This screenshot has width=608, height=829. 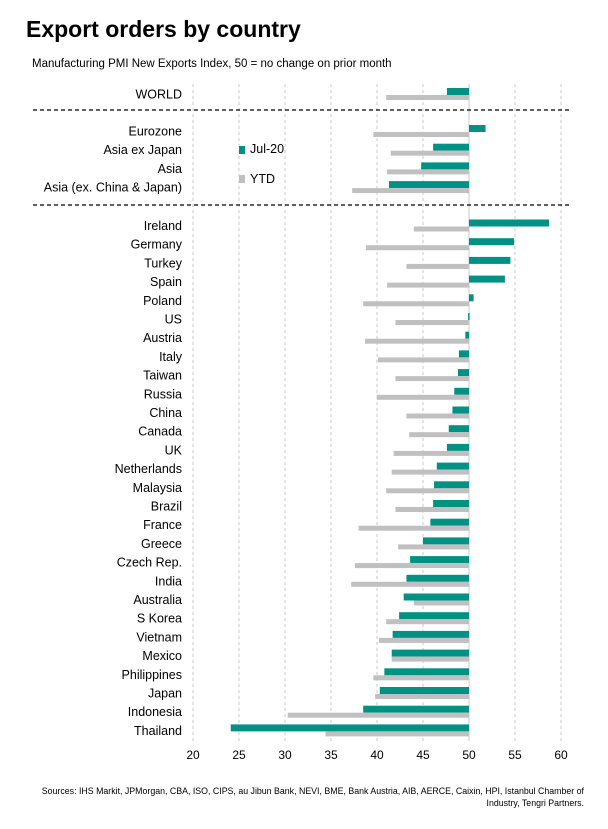 What do you see at coordinates (142, 150) in the screenshot?
I see `category-label: Asia ex Japan` at bounding box center [142, 150].